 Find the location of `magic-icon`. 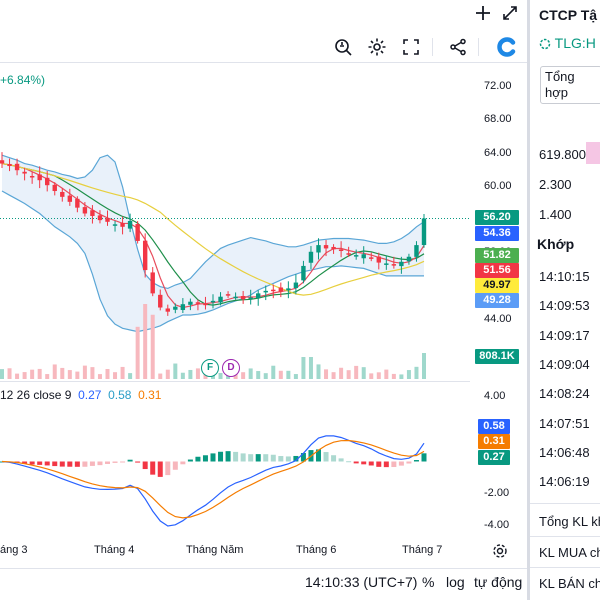

magic-icon is located at coordinates (343, 47).